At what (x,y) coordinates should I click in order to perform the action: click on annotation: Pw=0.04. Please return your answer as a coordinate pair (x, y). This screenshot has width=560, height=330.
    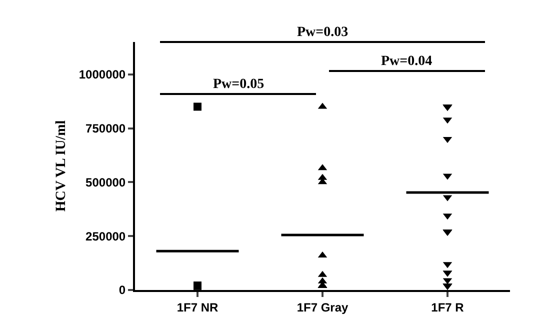
    Looking at the image, I should click on (406, 61).